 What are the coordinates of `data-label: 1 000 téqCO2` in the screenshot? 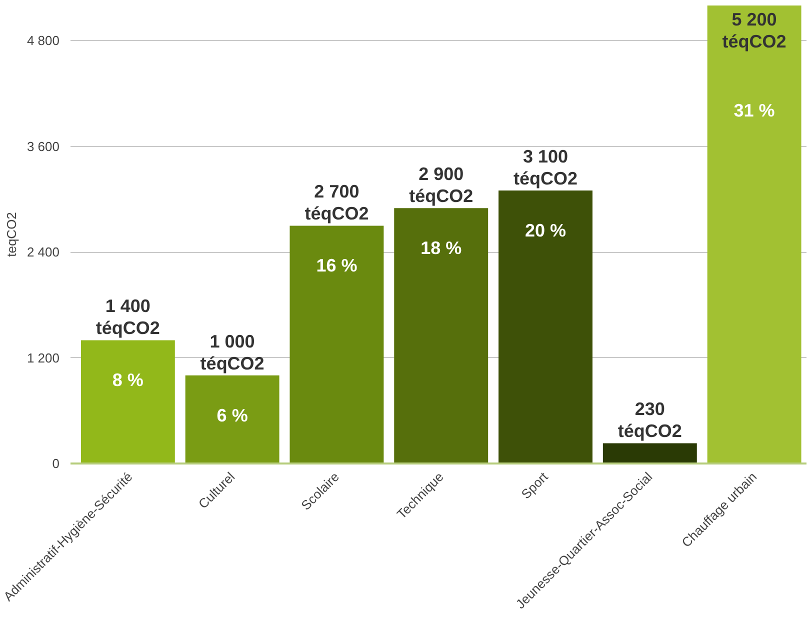 It's located at (232, 352).